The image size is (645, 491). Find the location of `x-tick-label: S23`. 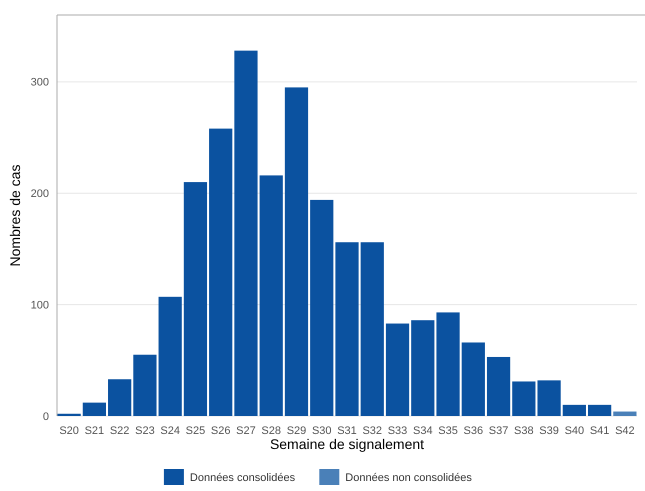

x-tick-label: S23 is located at coordinates (145, 431).